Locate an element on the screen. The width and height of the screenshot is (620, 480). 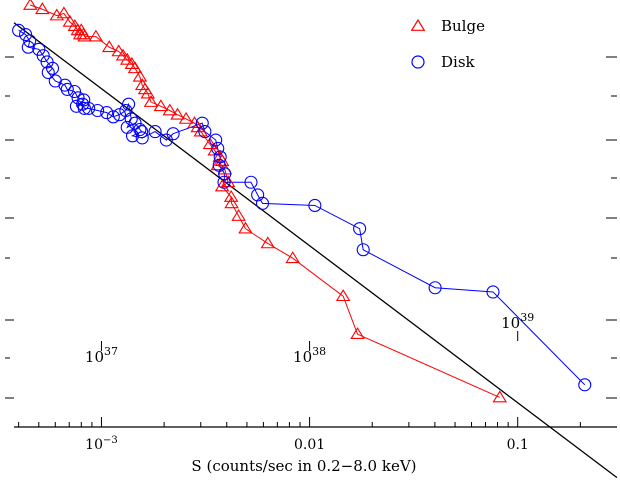
x-tick-label-1e-3: 10−3 is located at coordinates (101, 444).